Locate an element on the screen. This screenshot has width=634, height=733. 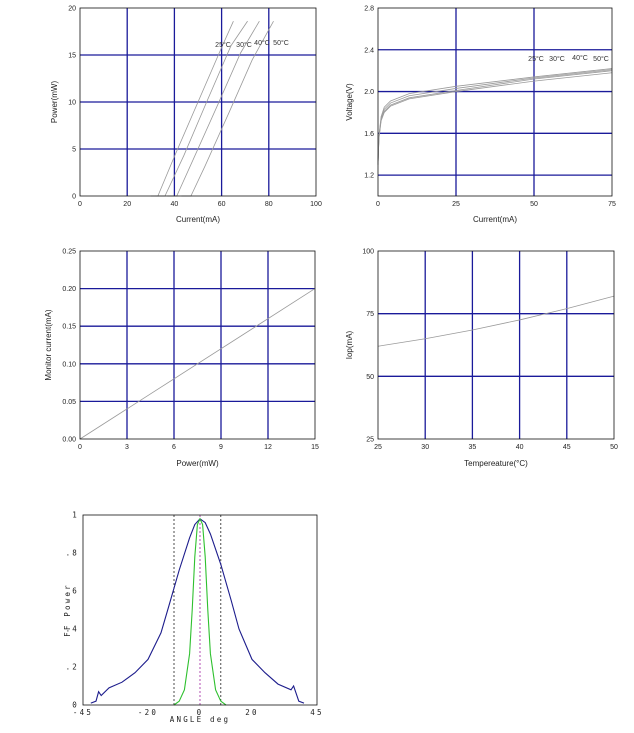
x-tick-label: 75 is located at coordinates (612, 204).